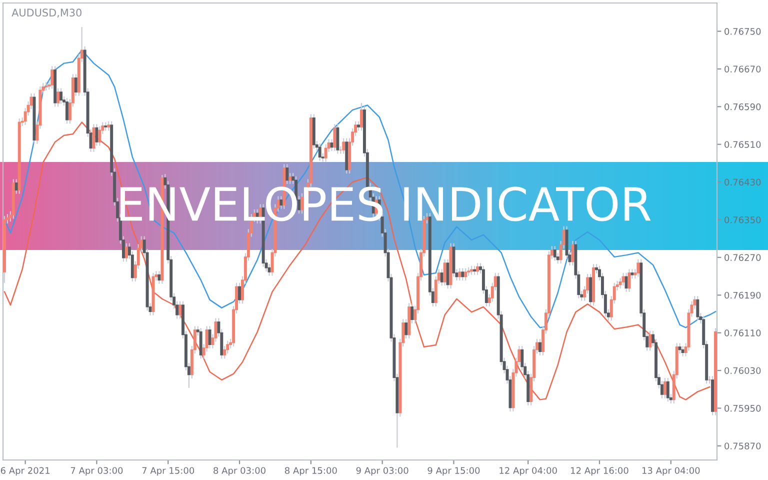 The width and height of the screenshot is (768, 480). What do you see at coordinates (742, 446) in the screenshot?
I see `y-tick-label: 0.75870` at bounding box center [742, 446].